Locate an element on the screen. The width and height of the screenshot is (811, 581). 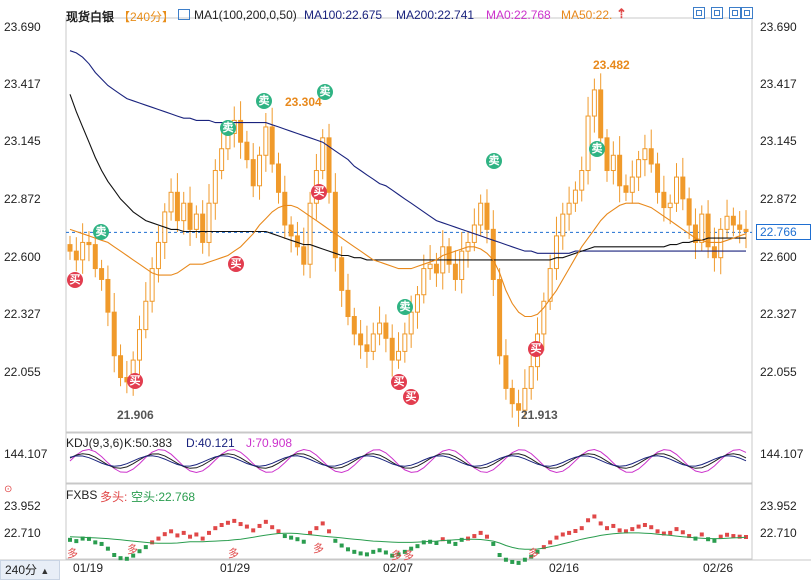
close-icon is located at coordinates (747, 13).